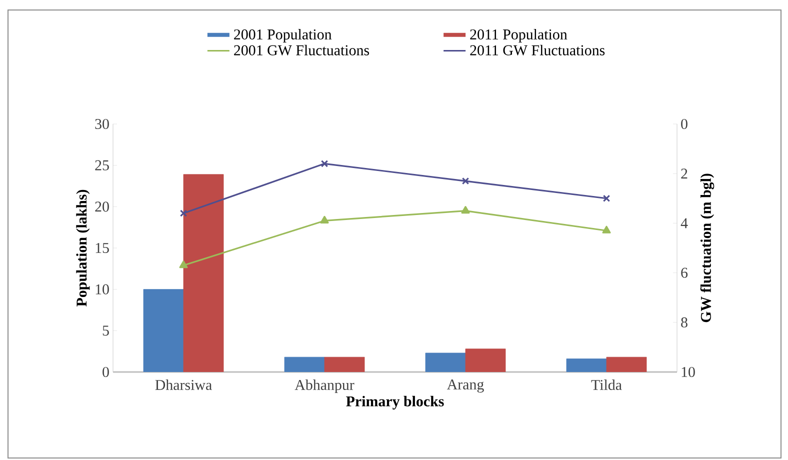 The width and height of the screenshot is (788, 460). Describe the element at coordinates (324, 387) in the screenshot. I see `x-tick-label: Abhanpur` at that location.